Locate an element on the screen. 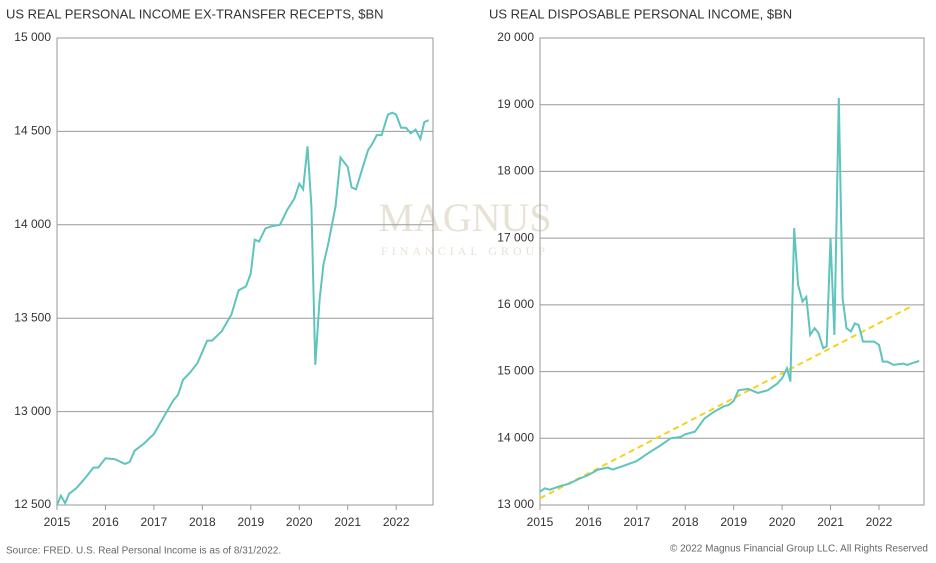 Image resolution: width=936 pixels, height=563 pixels. y-tick-label: 19 000 is located at coordinates (515, 104).